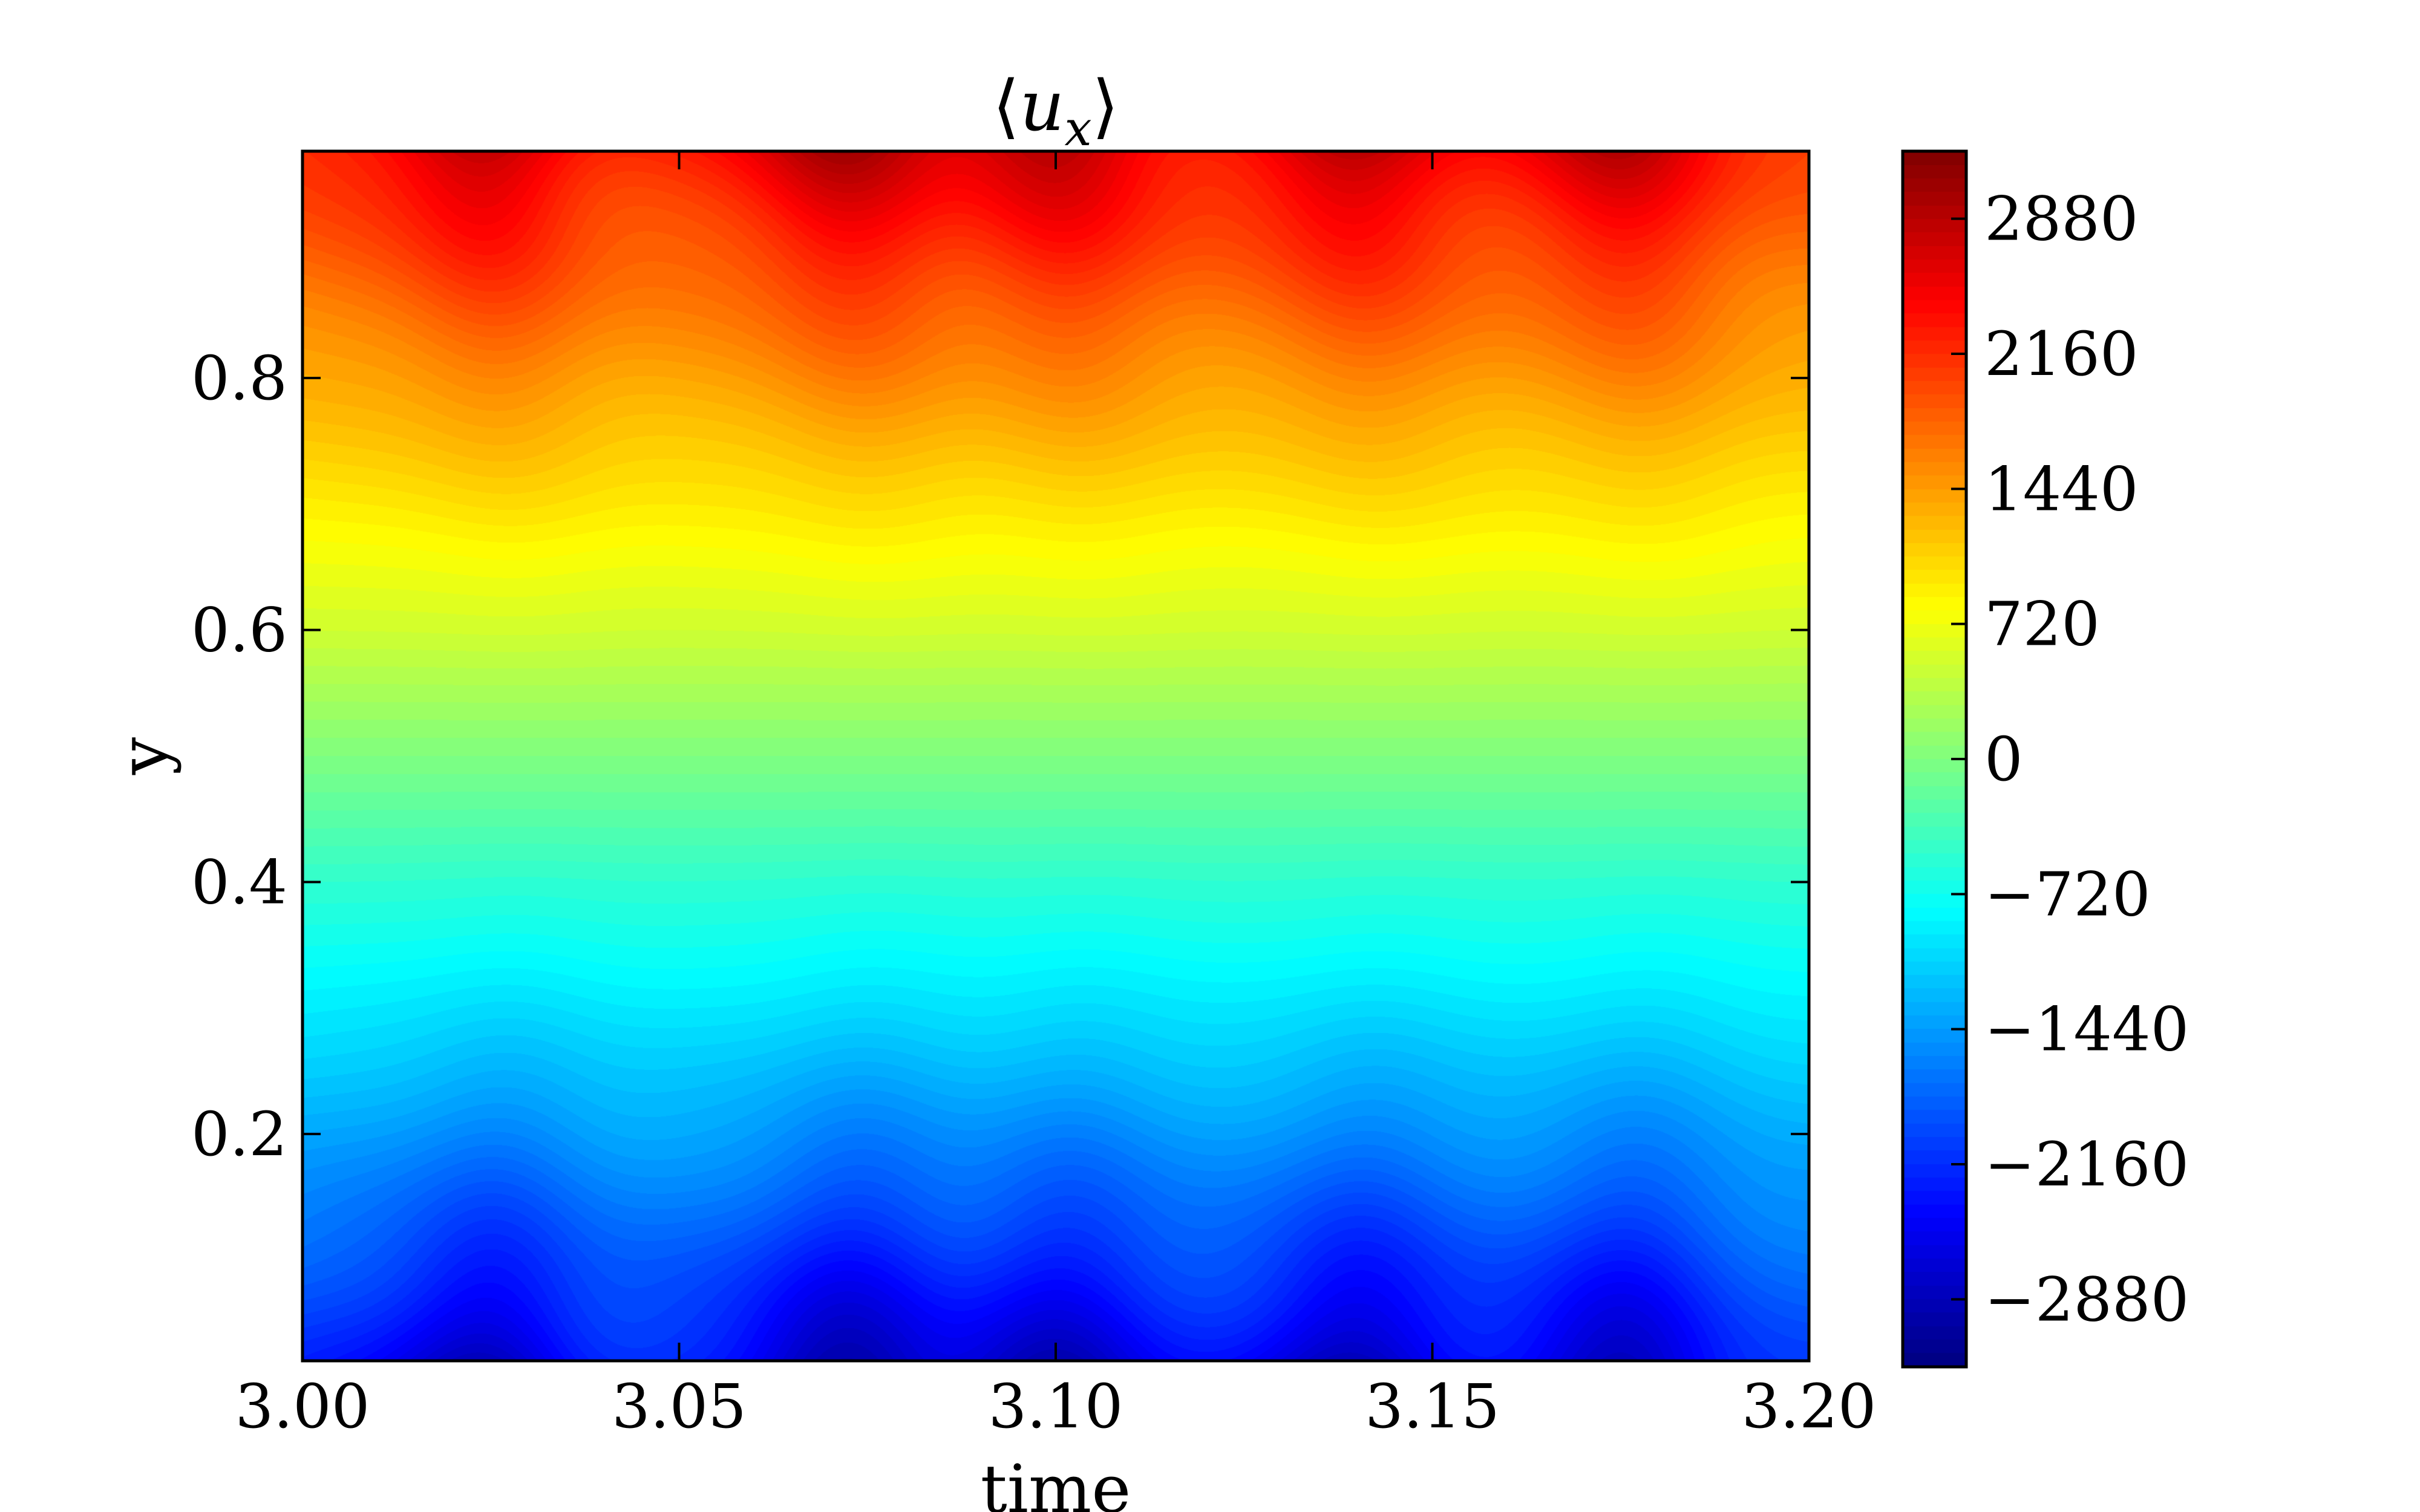  I want to click on x-tick-label: 3.20, so click(1809, 1406).